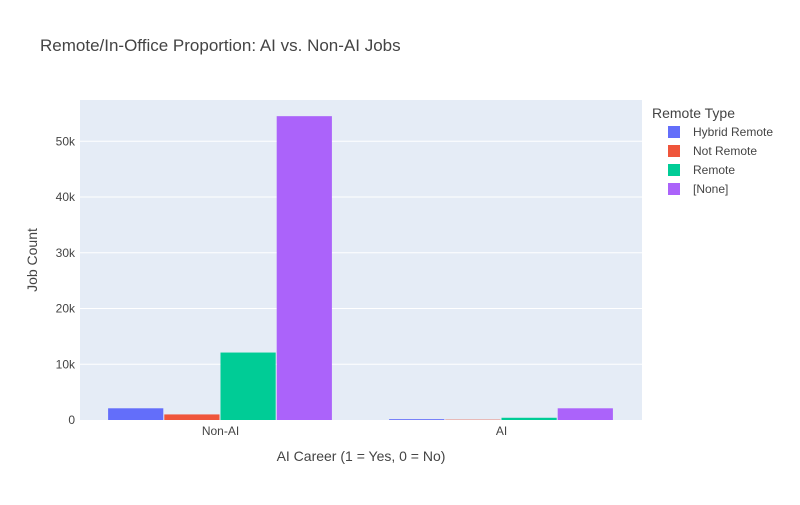 Image resolution: width=800 pixels, height=505 pixels. I want to click on legend-label: Hybrid Remote, so click(733, 132).